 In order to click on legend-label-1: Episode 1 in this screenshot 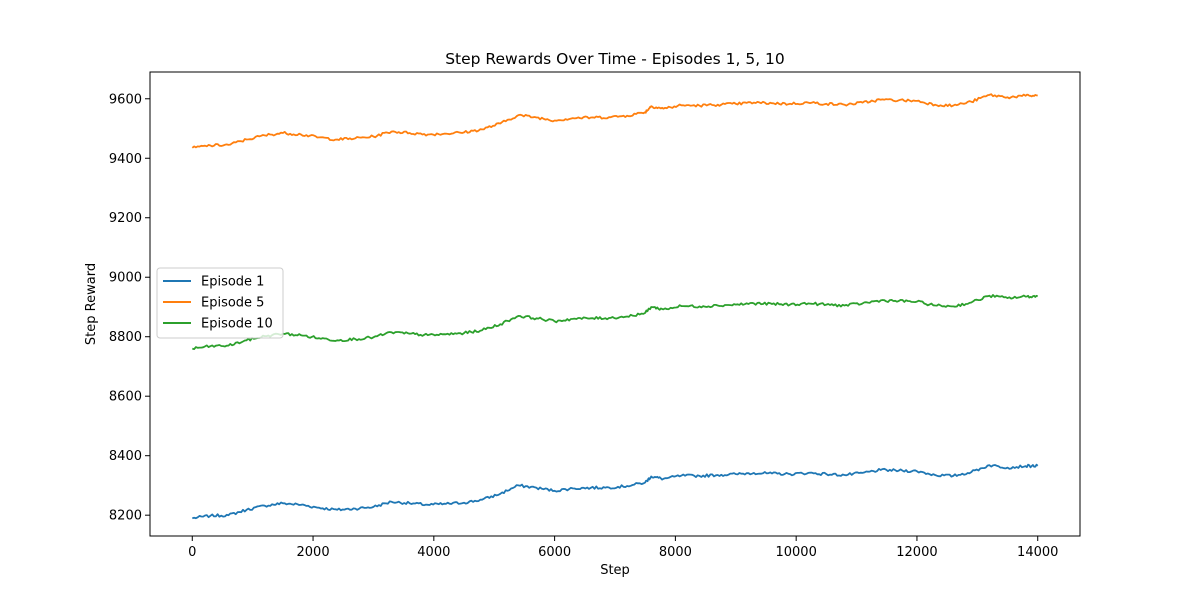, I will do `click(232, 282)`.